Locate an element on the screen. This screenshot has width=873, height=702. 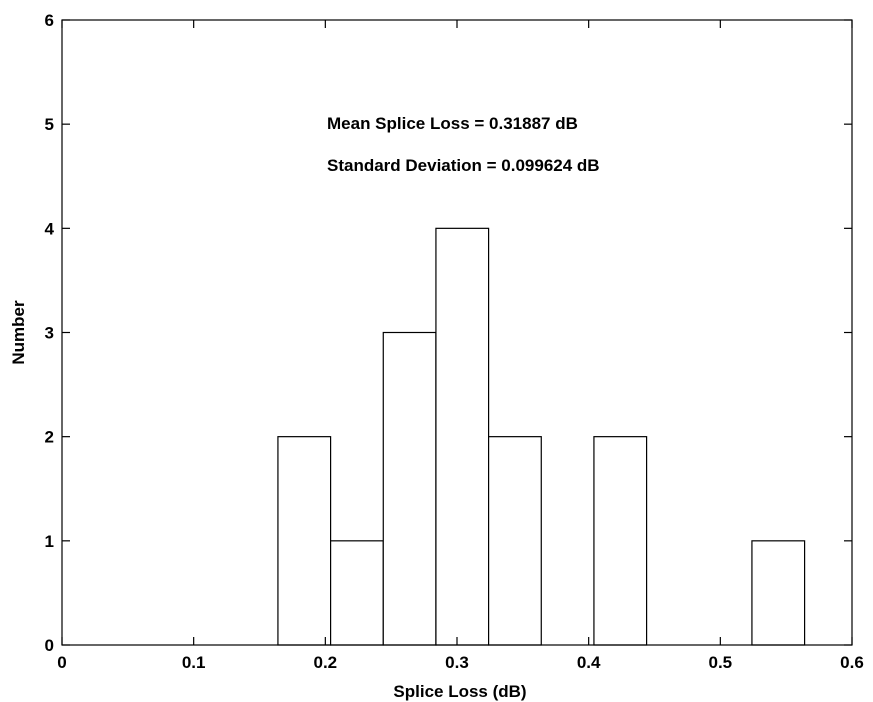
x-tick-label-4: 0.4 is located at coordinates (589, 662).